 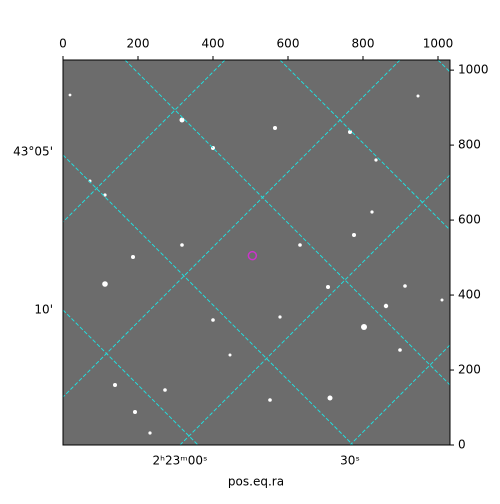 I want to click on x-axis-label: pos.eq.ra, so click(x=256, y=482).